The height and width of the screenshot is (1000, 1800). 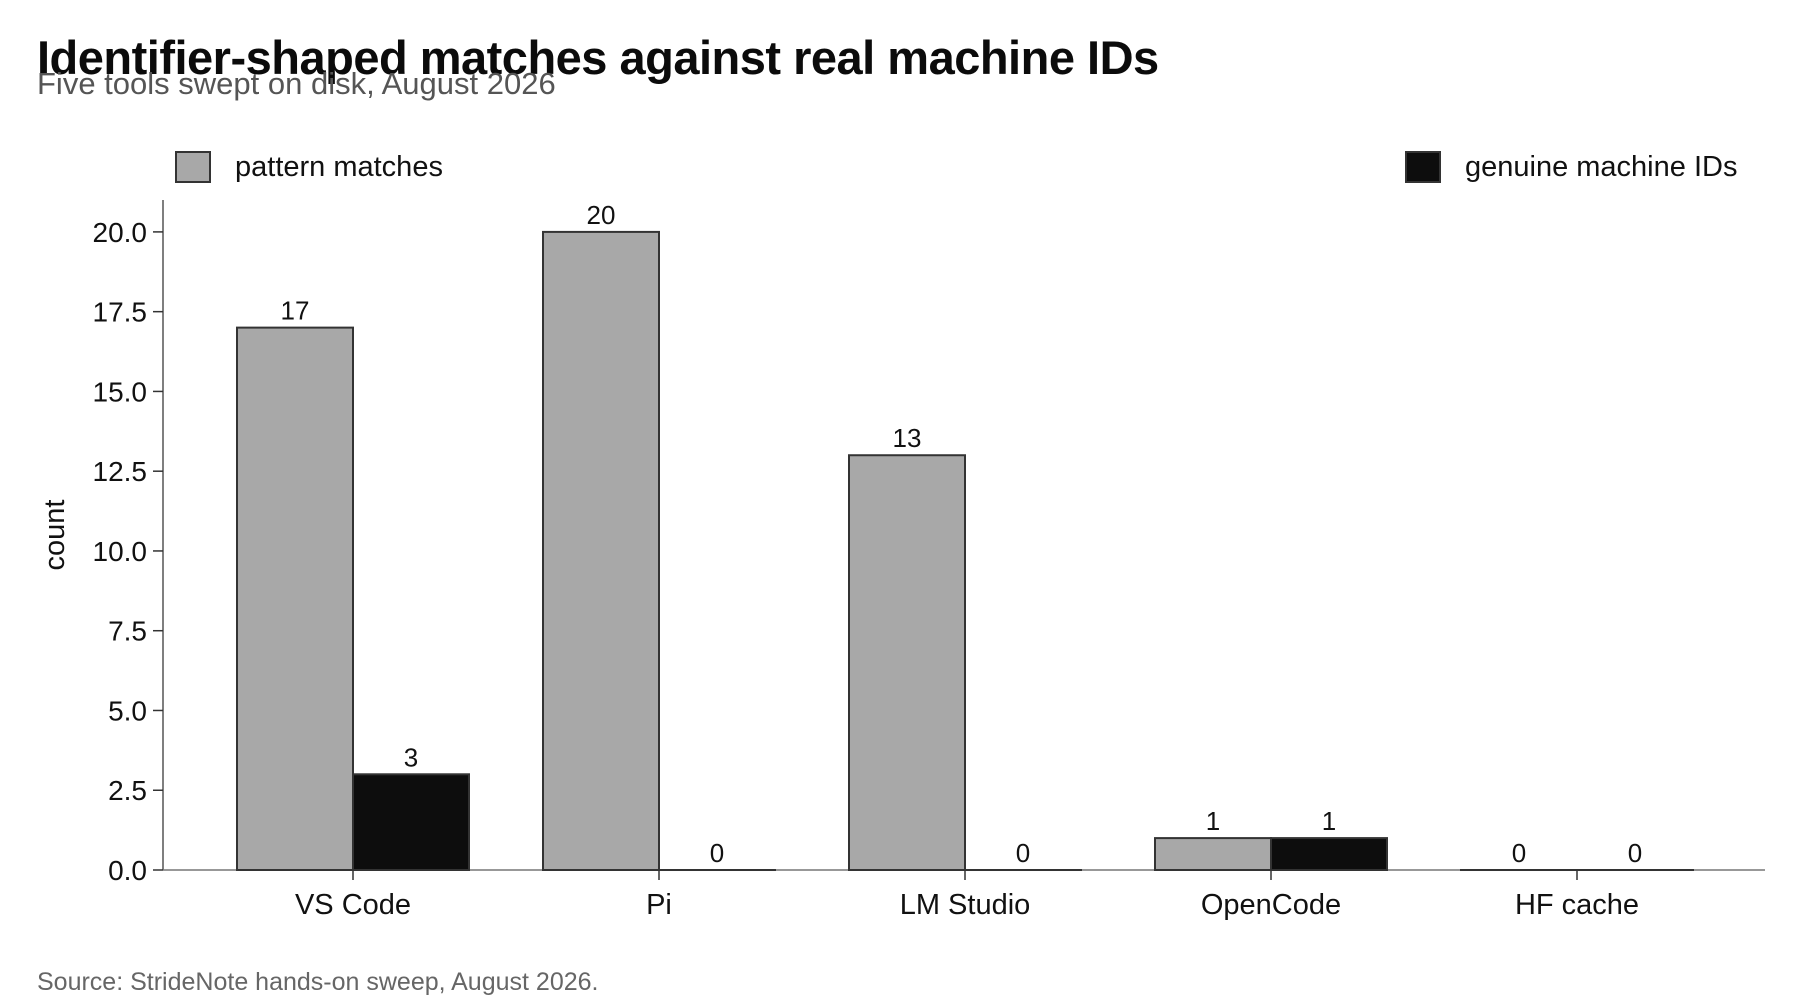 I want to click on x-tick-label: VS Code, so click(x=353, y=905).